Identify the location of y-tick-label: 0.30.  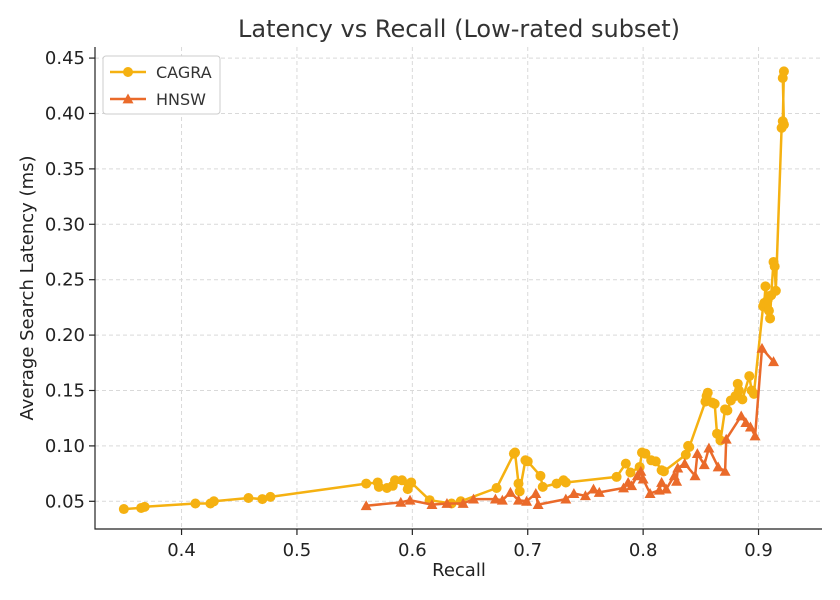
(65, 224).